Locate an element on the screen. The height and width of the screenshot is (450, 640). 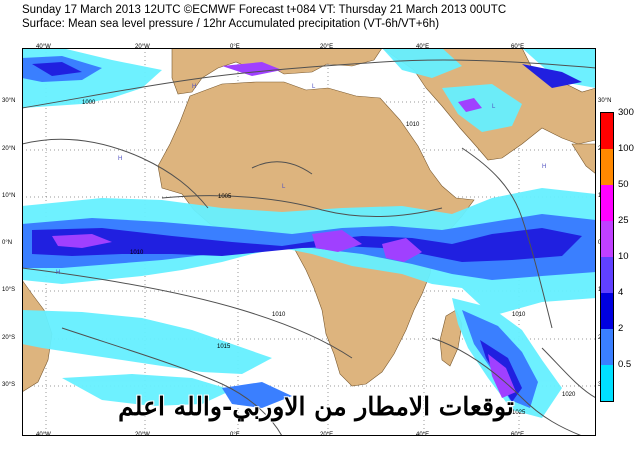
legend-tick-label: 2 is located at coordinates (621, 328).